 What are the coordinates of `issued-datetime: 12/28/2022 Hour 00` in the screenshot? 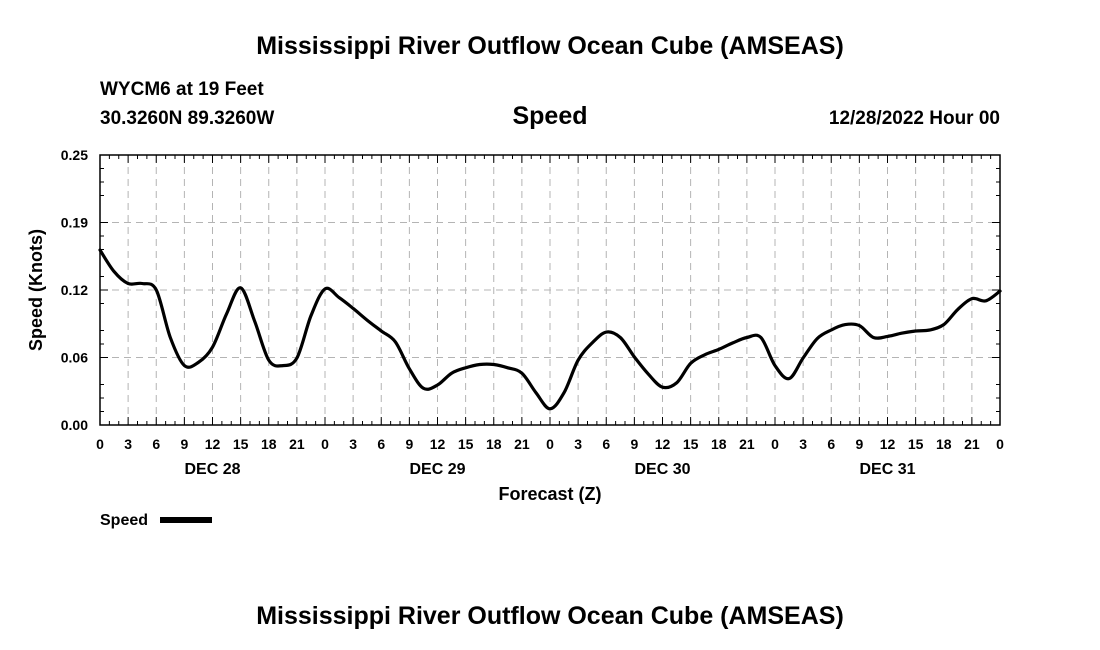 It's located at (914, 118).